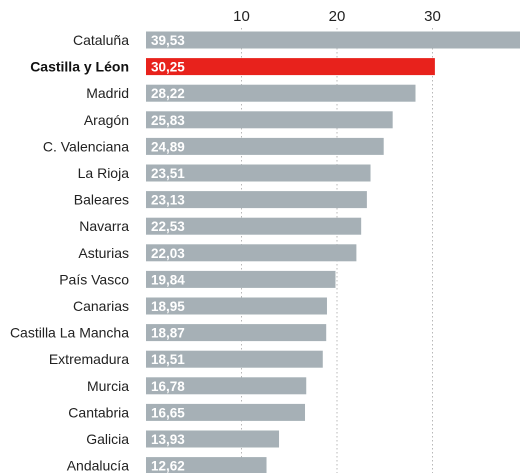 The height and width of the screenshot is (473, 520). Describe the element at coordinates (108, 386) in the screenshot. I see `category-label: Murcia` at that location.